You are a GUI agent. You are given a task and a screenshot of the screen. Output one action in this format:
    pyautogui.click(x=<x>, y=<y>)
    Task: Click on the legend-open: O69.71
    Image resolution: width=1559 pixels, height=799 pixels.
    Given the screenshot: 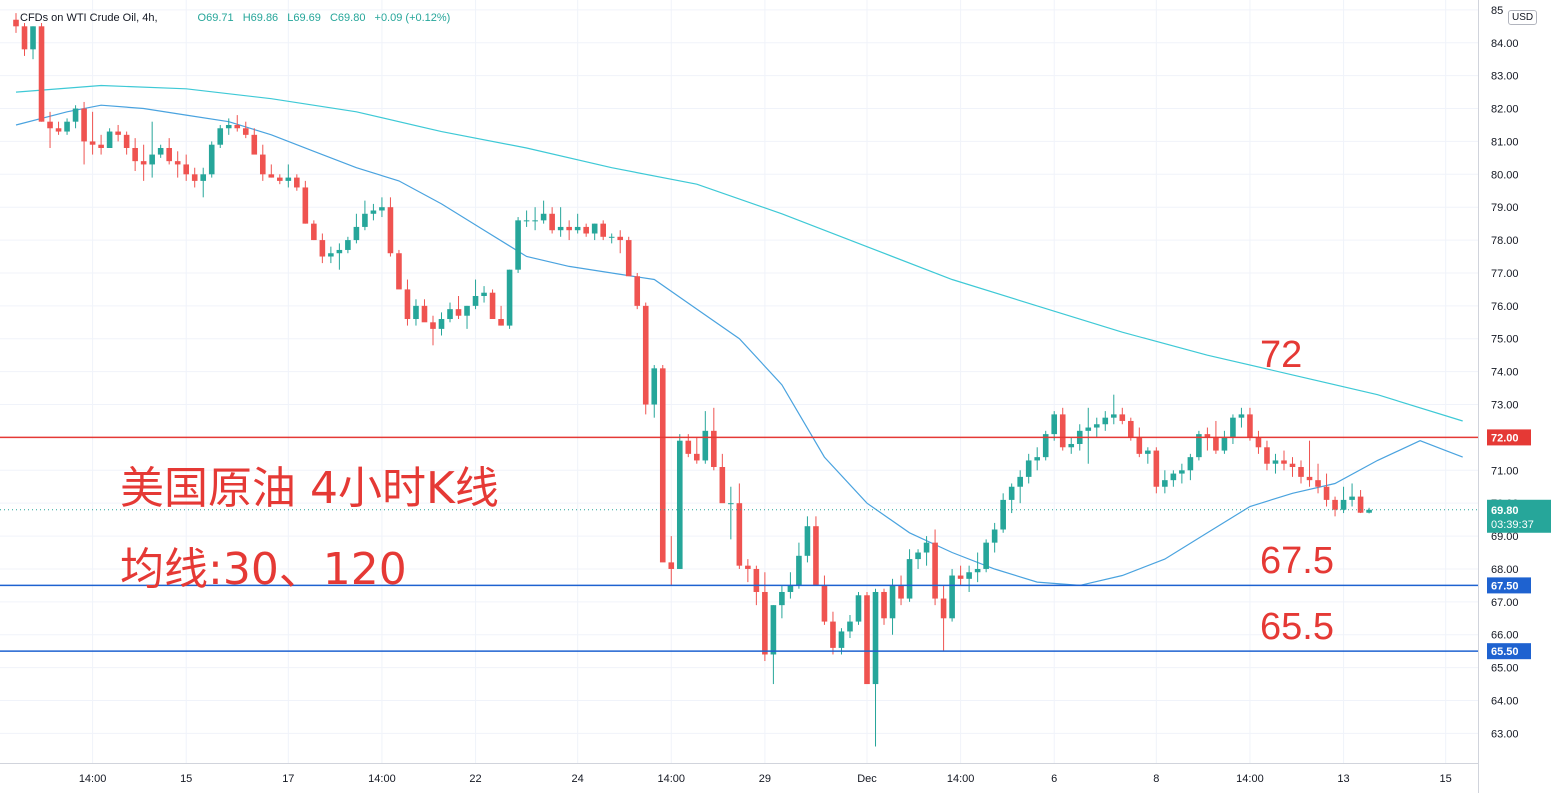 What is the action you would take?
    pyautogui.click(x=215, y=18)
    